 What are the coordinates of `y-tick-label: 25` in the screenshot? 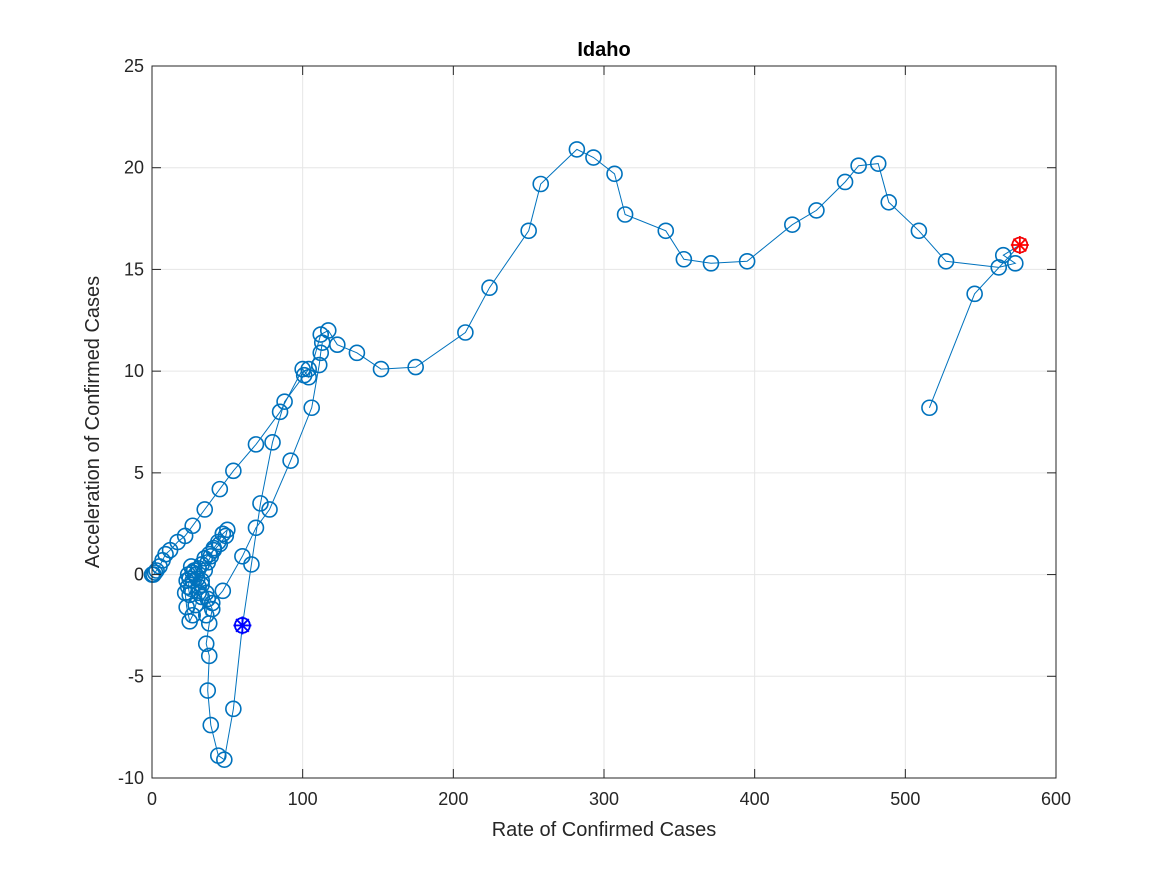 It's located at (134, 66).